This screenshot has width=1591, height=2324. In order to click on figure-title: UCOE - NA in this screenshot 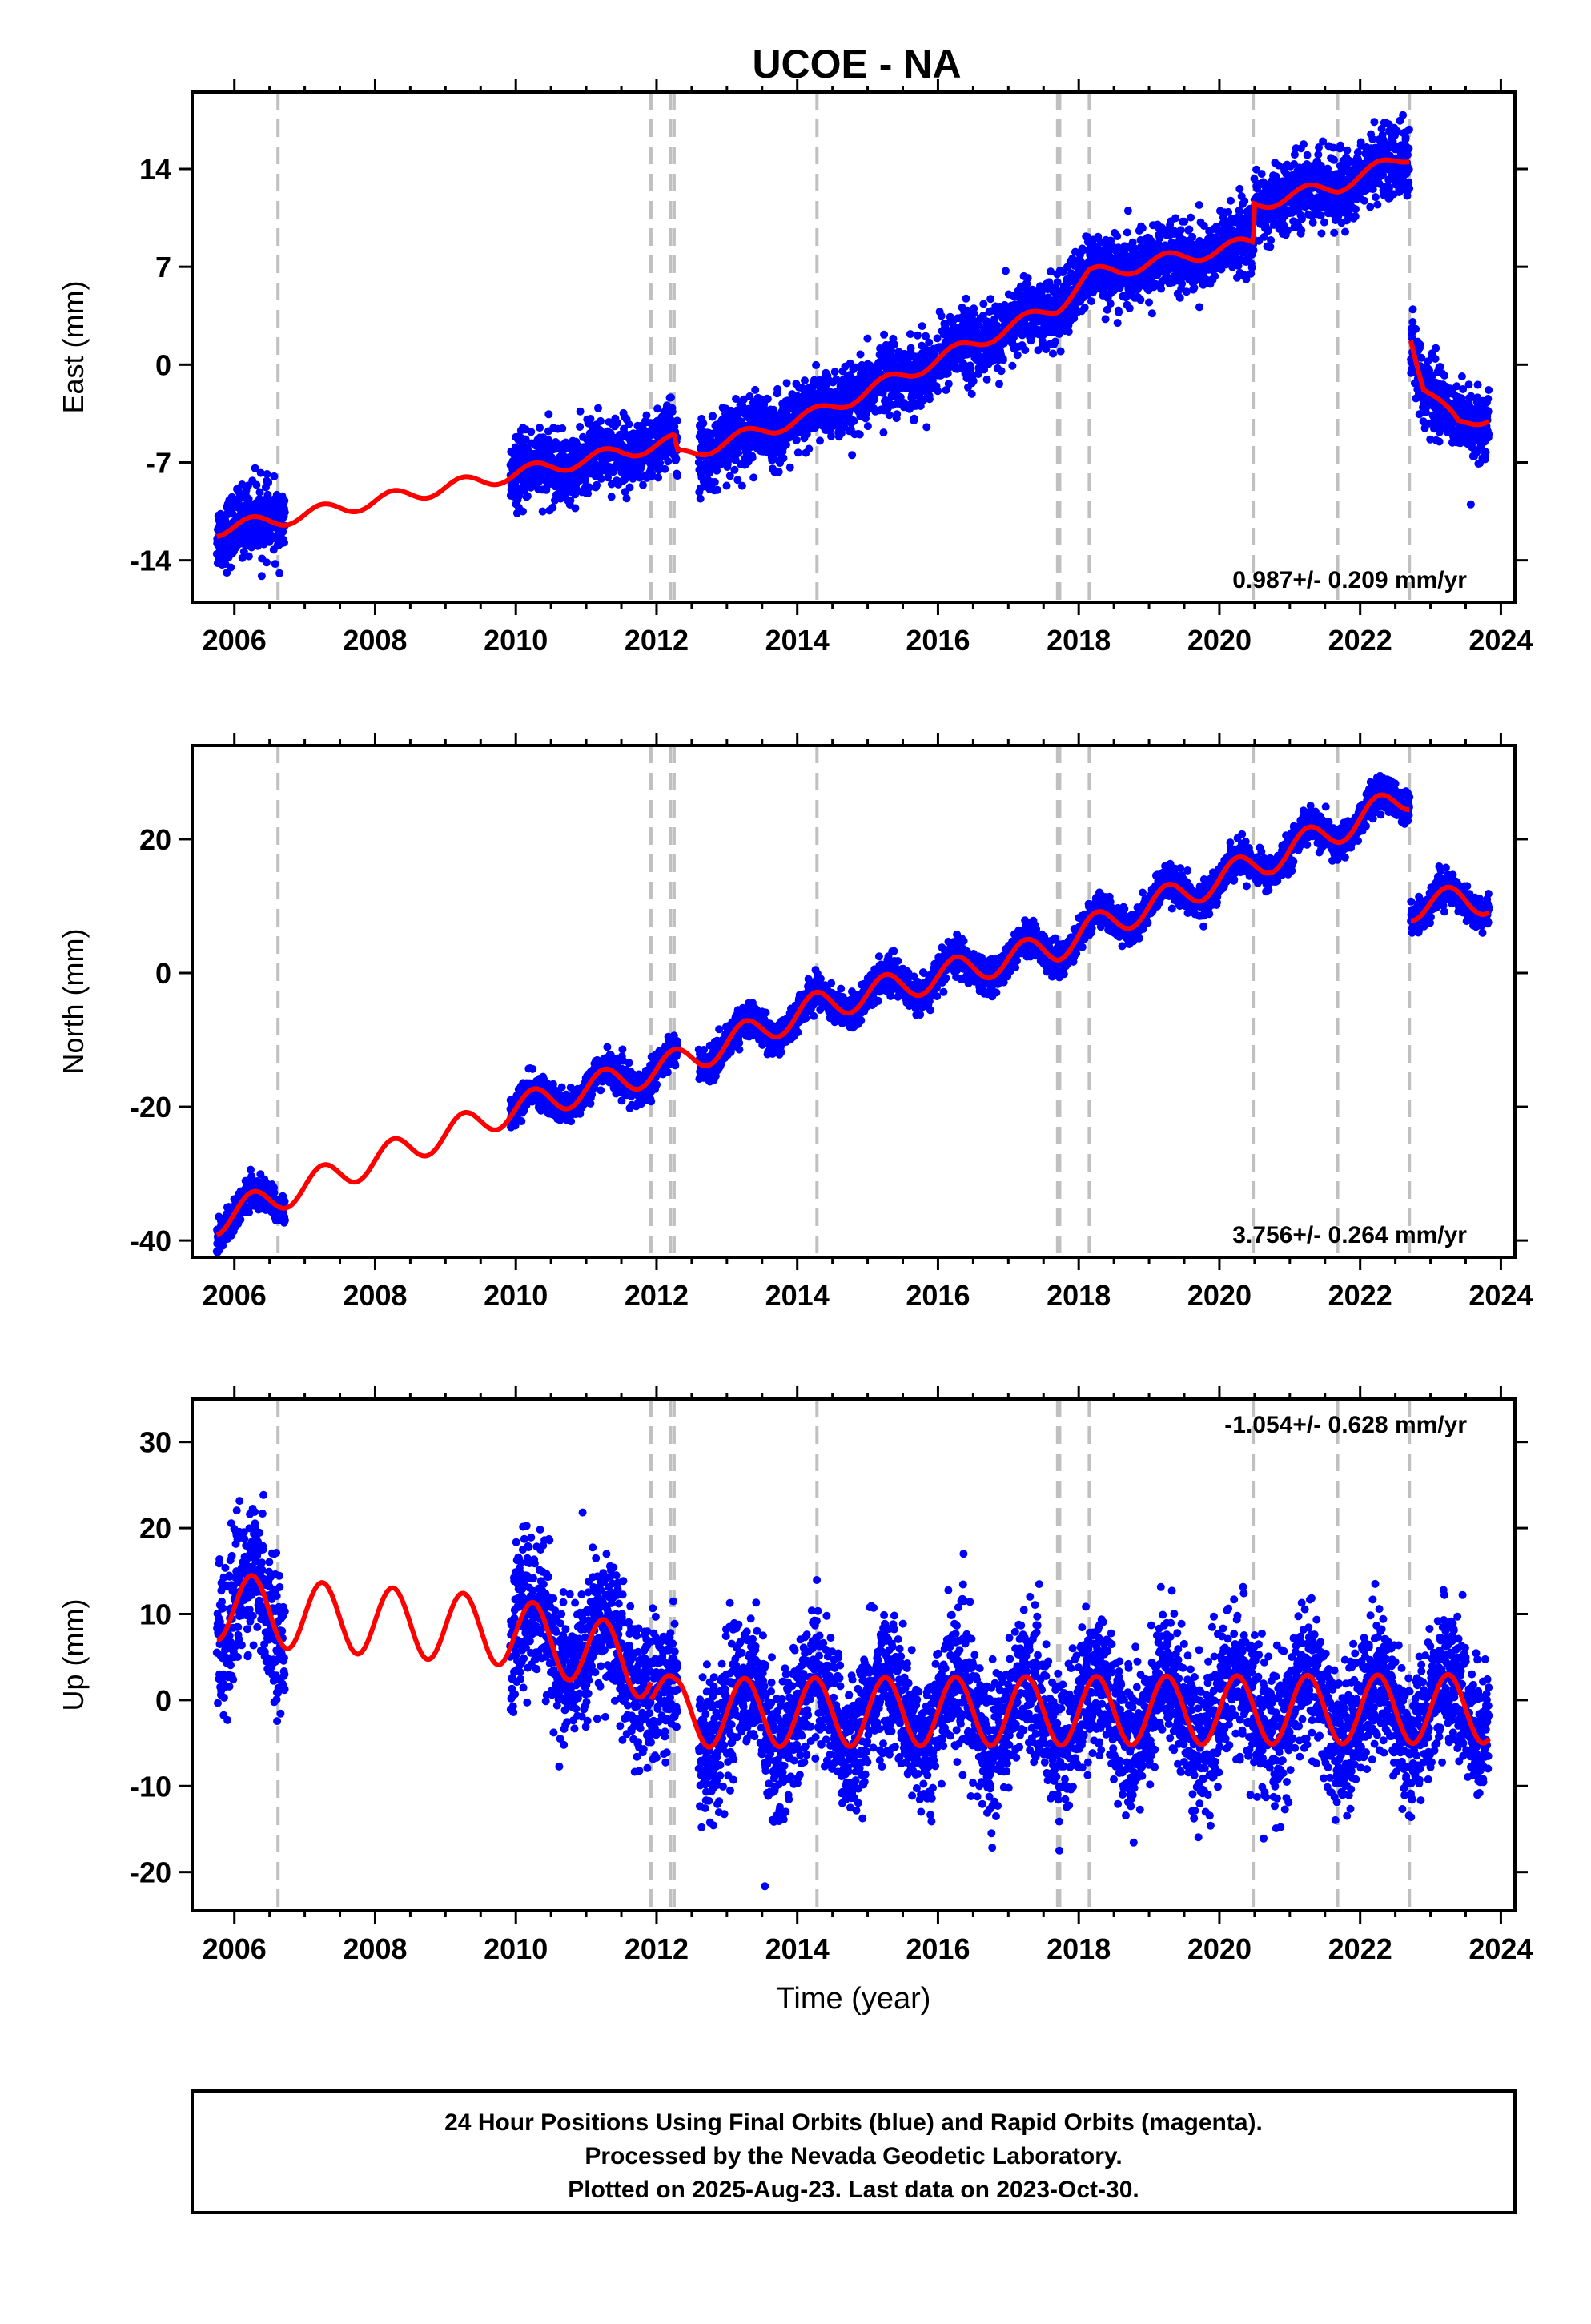, I will do `click(856, 64)`.